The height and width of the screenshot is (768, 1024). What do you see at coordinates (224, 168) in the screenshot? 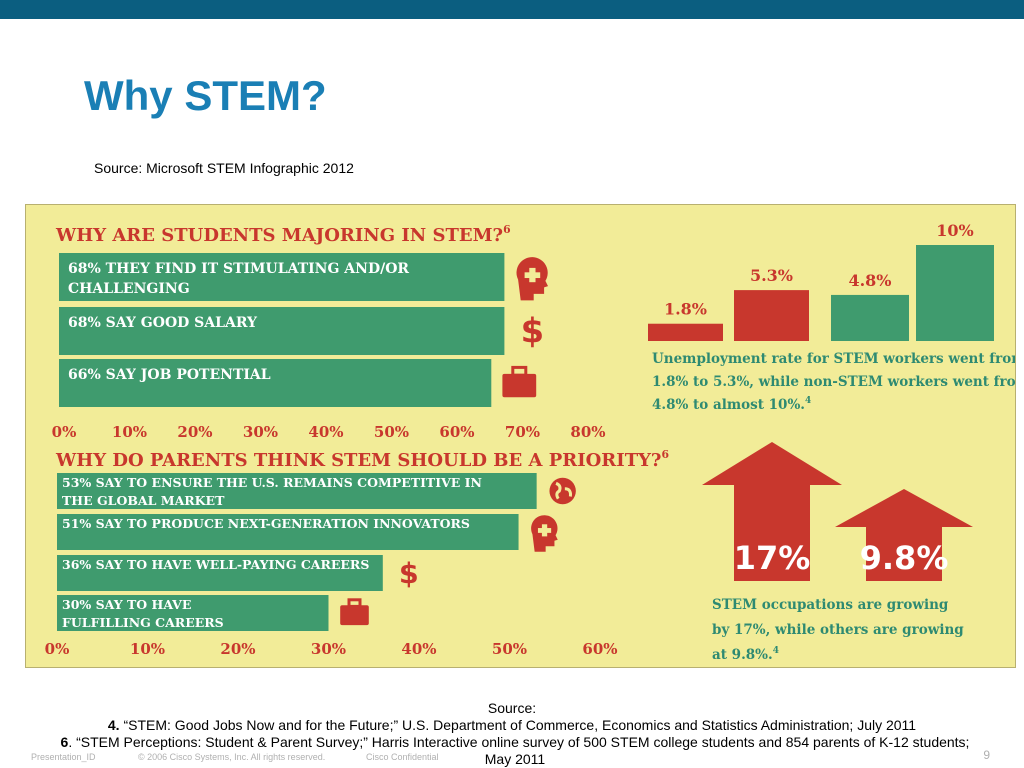
I see `infographic-source: Source: Microsoft STEM Infographic 2012` at bounding box center [224, 168].